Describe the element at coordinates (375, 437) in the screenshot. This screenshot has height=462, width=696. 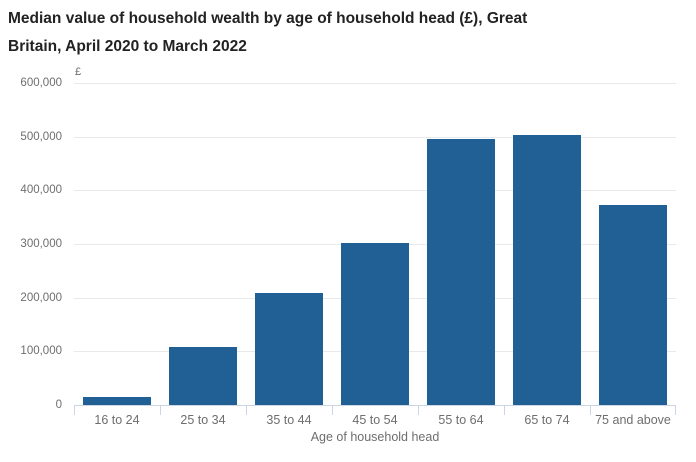
I see `x-axis-title: Age of household head` at that location.